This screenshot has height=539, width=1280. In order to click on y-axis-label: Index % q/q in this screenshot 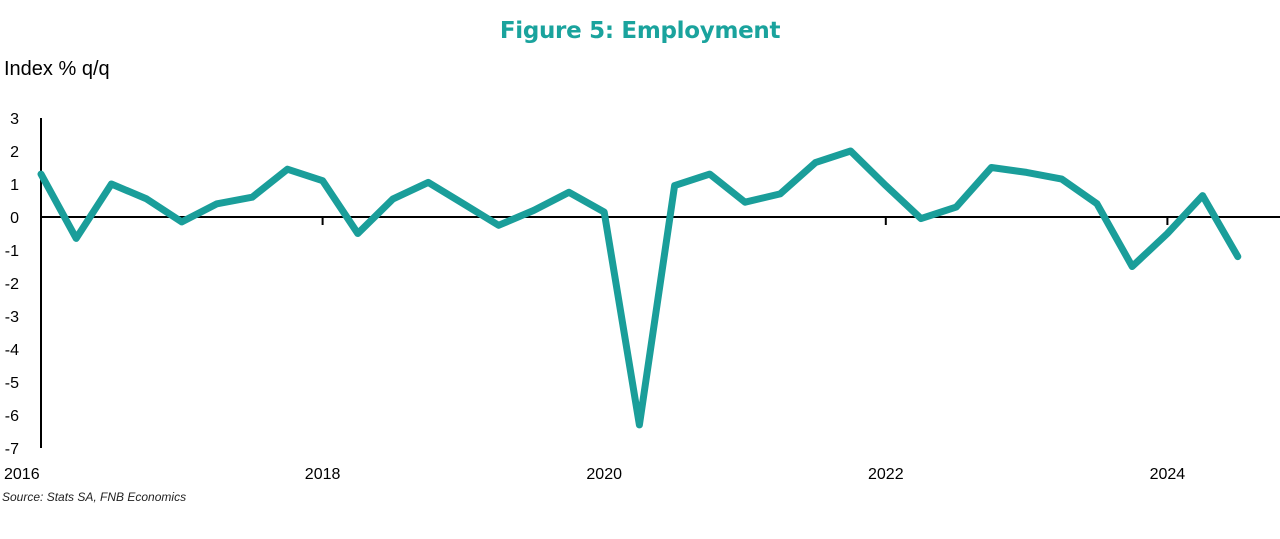, I will do `click(57, 69)`.